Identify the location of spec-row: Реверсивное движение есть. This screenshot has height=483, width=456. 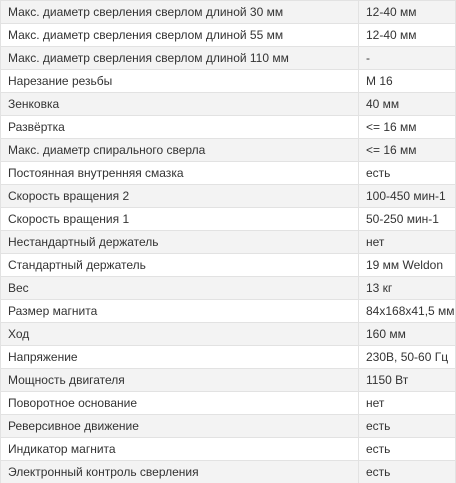
(228, 426).